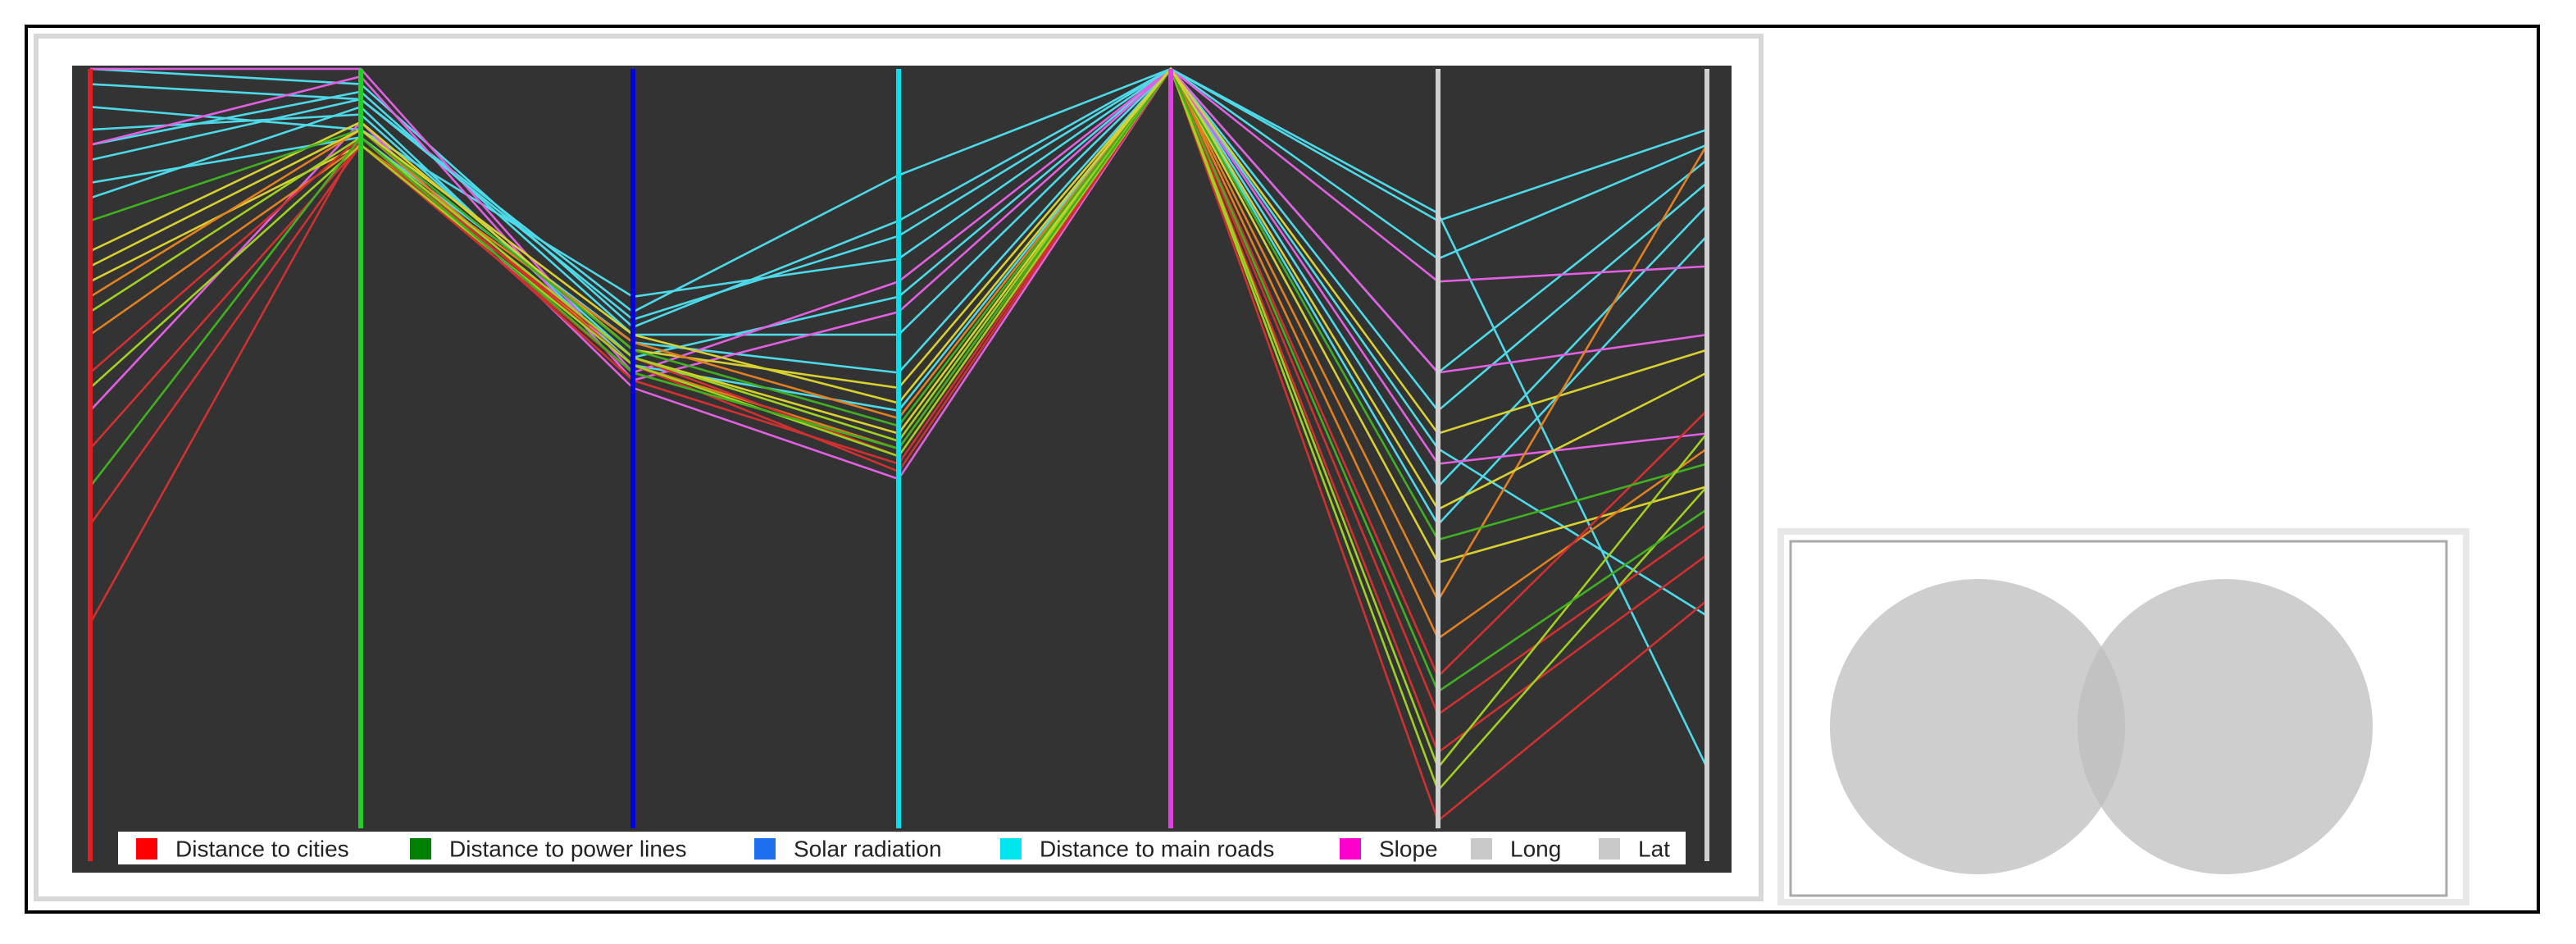 The width and height of the screenshot is (2576, 944). What do you see at coordinates (1535, 848) in the screenshot?
I see `legend-label: Long` at bounding box center [1535, 848].